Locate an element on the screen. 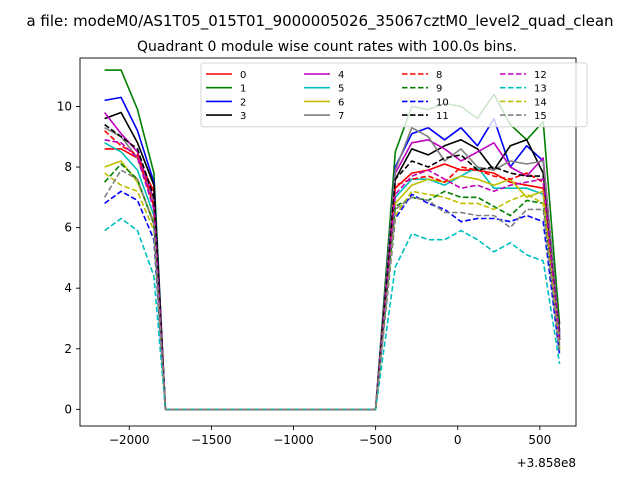 Image resolution: width=640 pixels, height=480 pixels. x-tick-label: 500 is located at coordinates (539, 440).